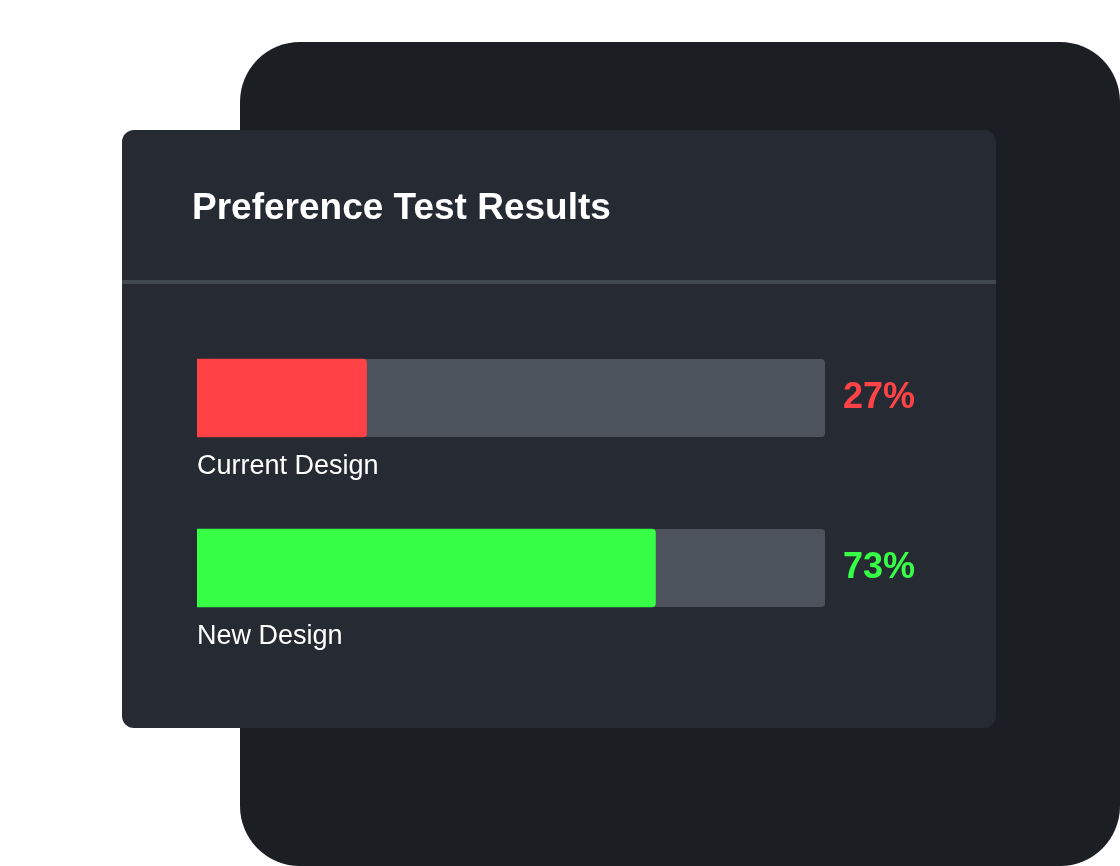 This screenshot has width=1120, height=866. I want to click on y-tick-label: Current Design, so click(288, 465).